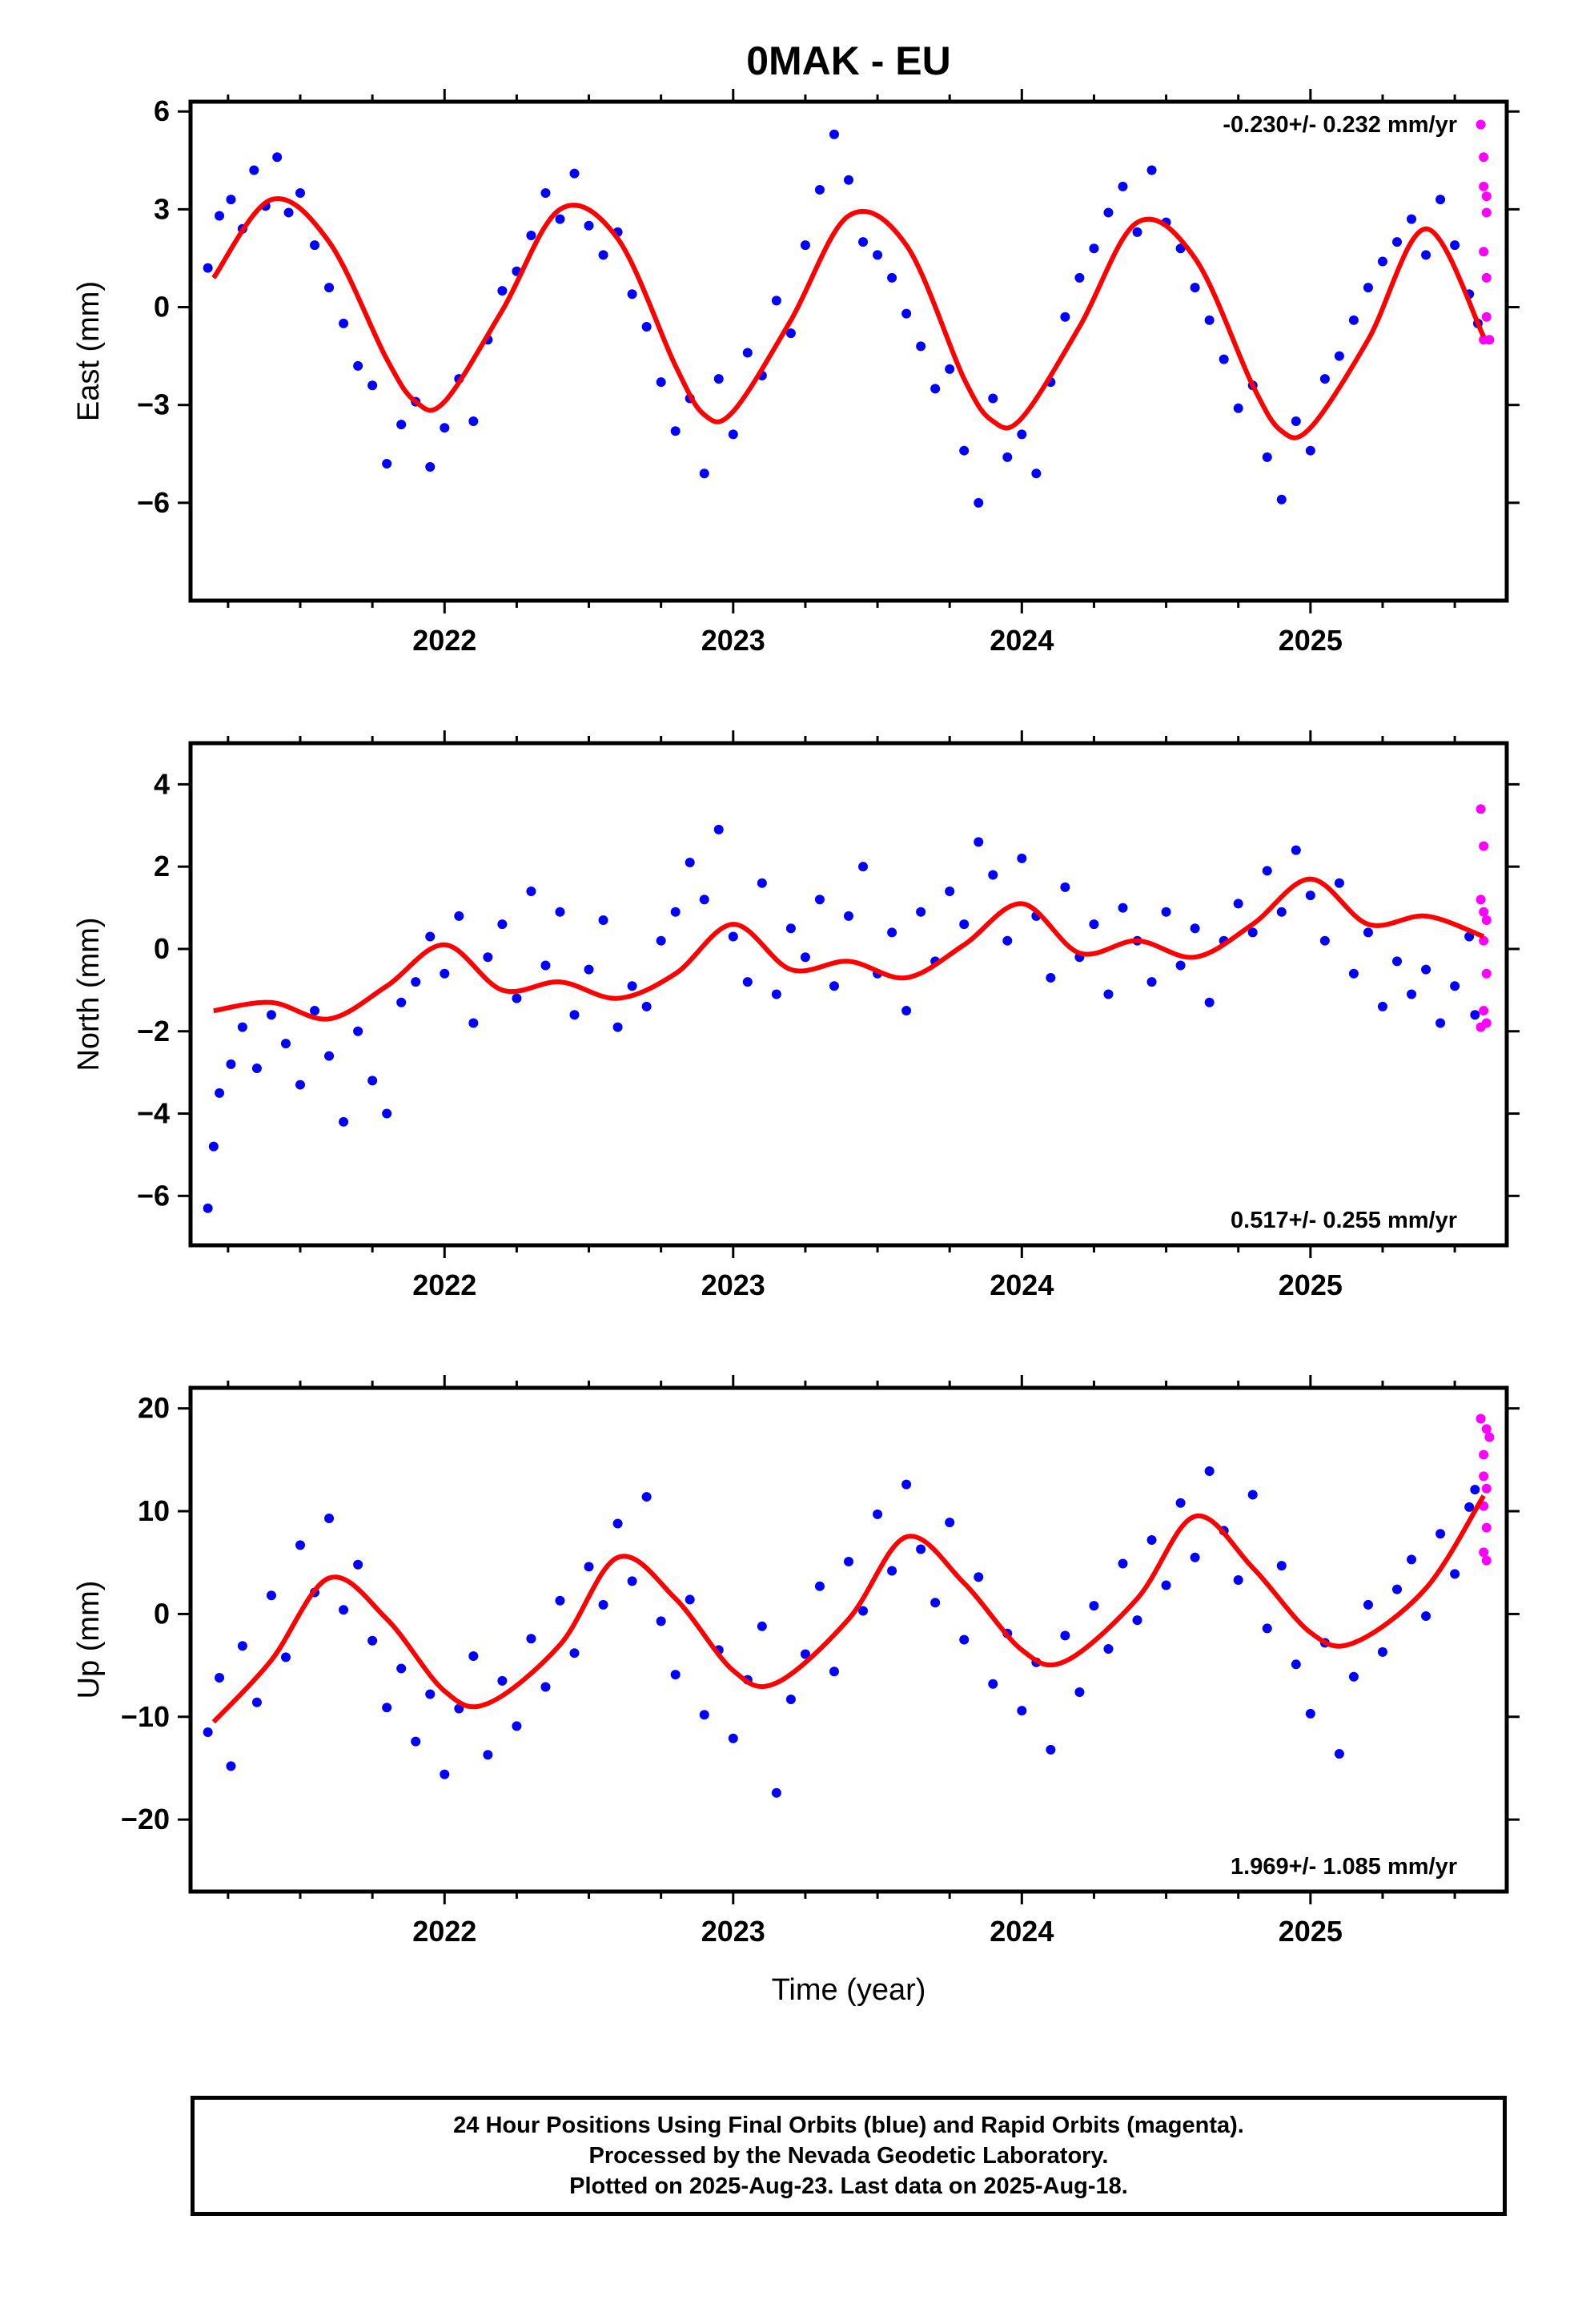  I want to click on east-points, so click(849, 313).